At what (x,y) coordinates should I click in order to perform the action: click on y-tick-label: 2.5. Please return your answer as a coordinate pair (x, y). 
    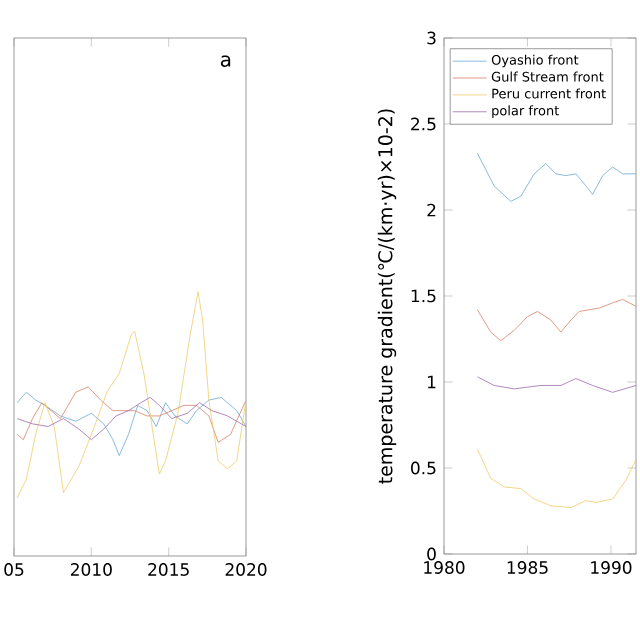
    Looking at the image, I should click on (423, 124).